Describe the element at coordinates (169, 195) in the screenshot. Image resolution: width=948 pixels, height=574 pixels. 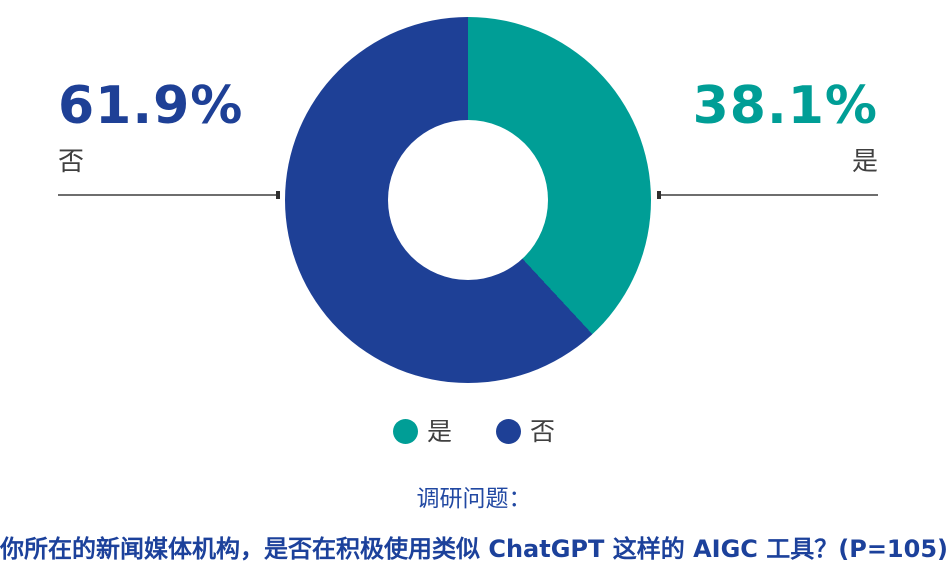
I see `callout-line-no` at that location.